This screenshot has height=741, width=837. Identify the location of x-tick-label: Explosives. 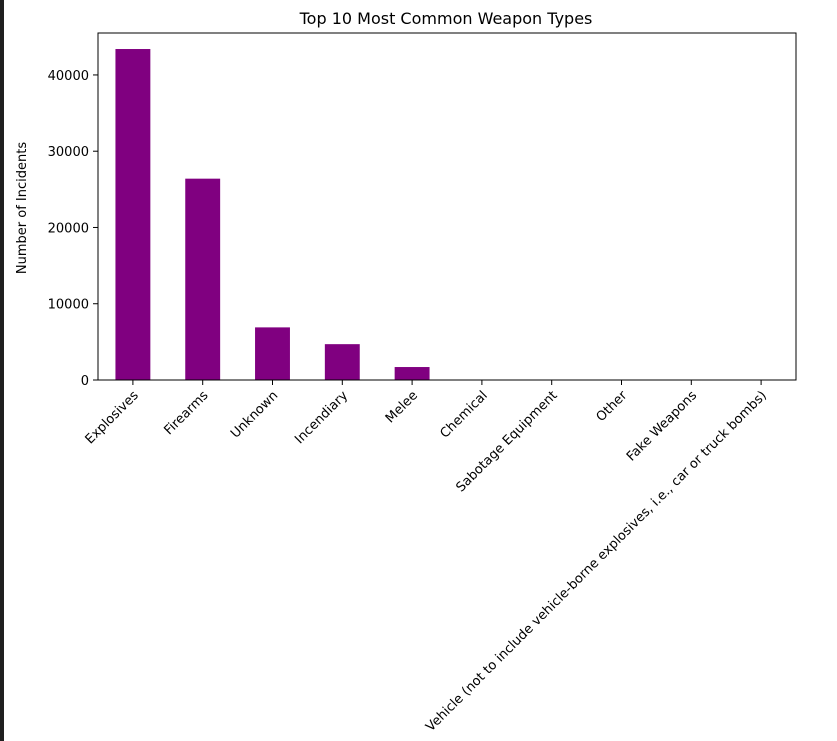
(112, 417).